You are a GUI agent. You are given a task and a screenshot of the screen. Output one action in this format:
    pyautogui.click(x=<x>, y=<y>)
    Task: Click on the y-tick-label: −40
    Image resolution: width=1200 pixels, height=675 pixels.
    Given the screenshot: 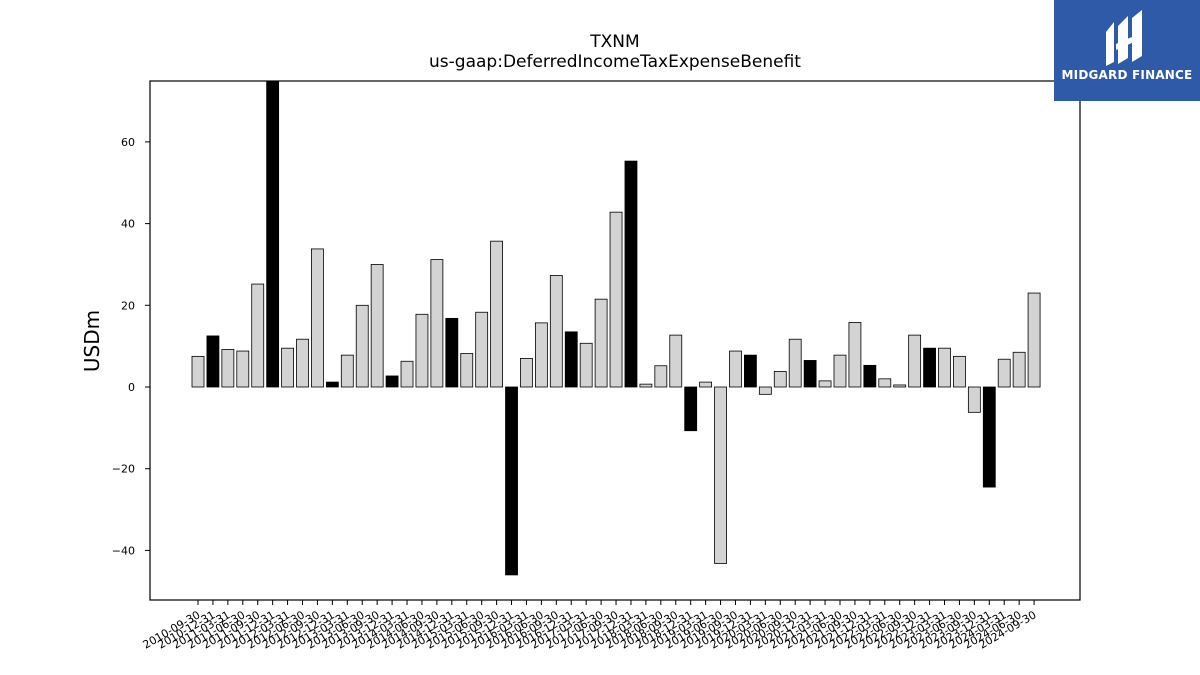 What is the action you would take?
    pyautogui.click(x=123, y=550)
    